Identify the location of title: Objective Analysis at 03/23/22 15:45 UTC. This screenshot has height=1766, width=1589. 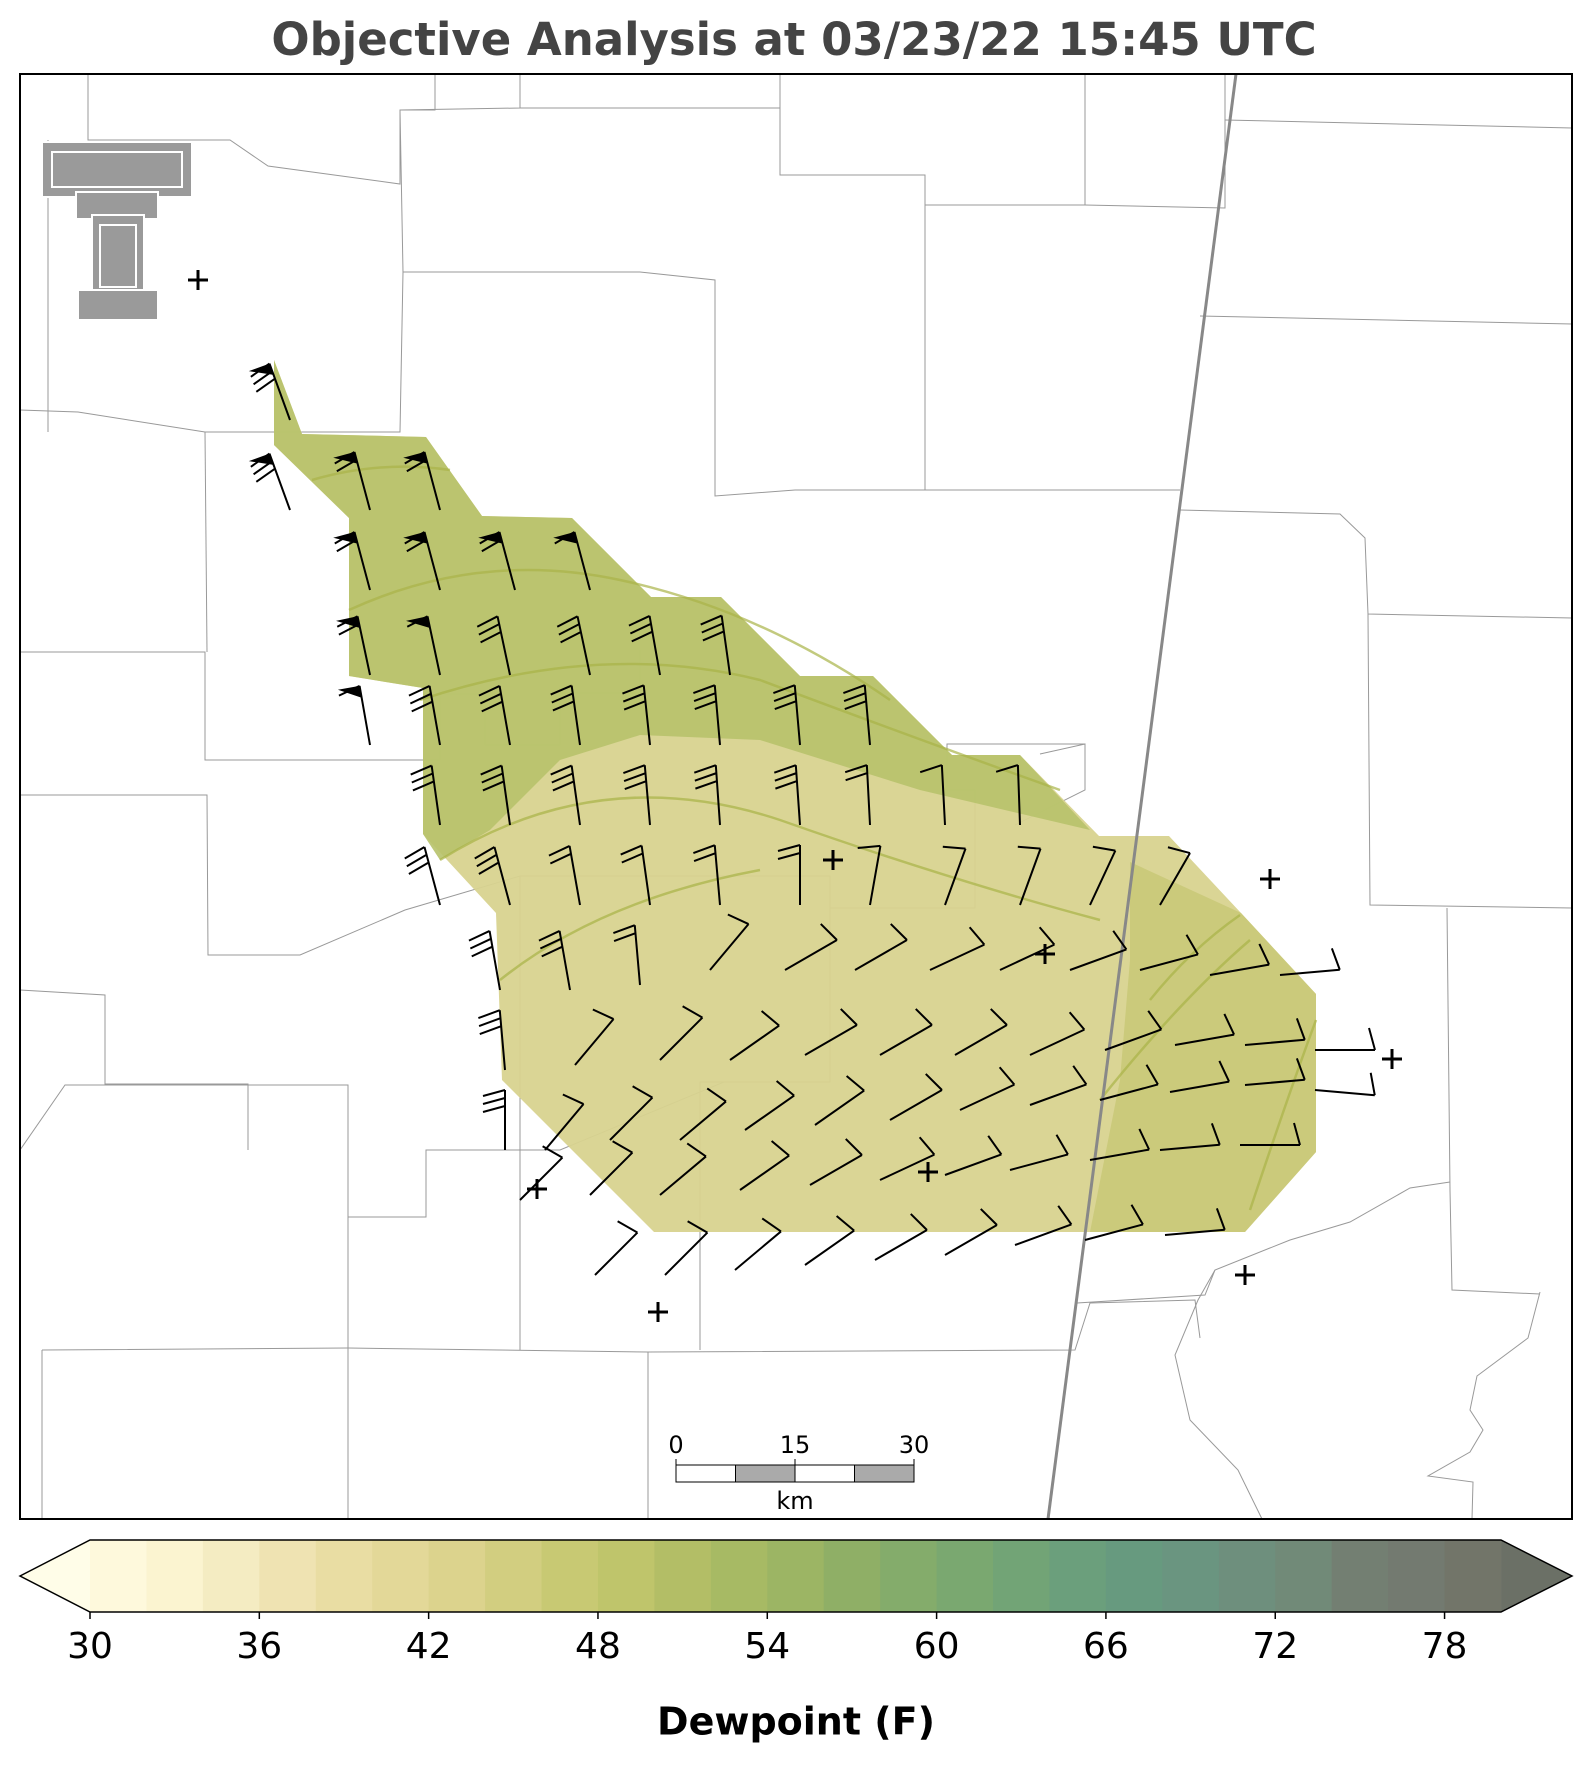
(793, 39).